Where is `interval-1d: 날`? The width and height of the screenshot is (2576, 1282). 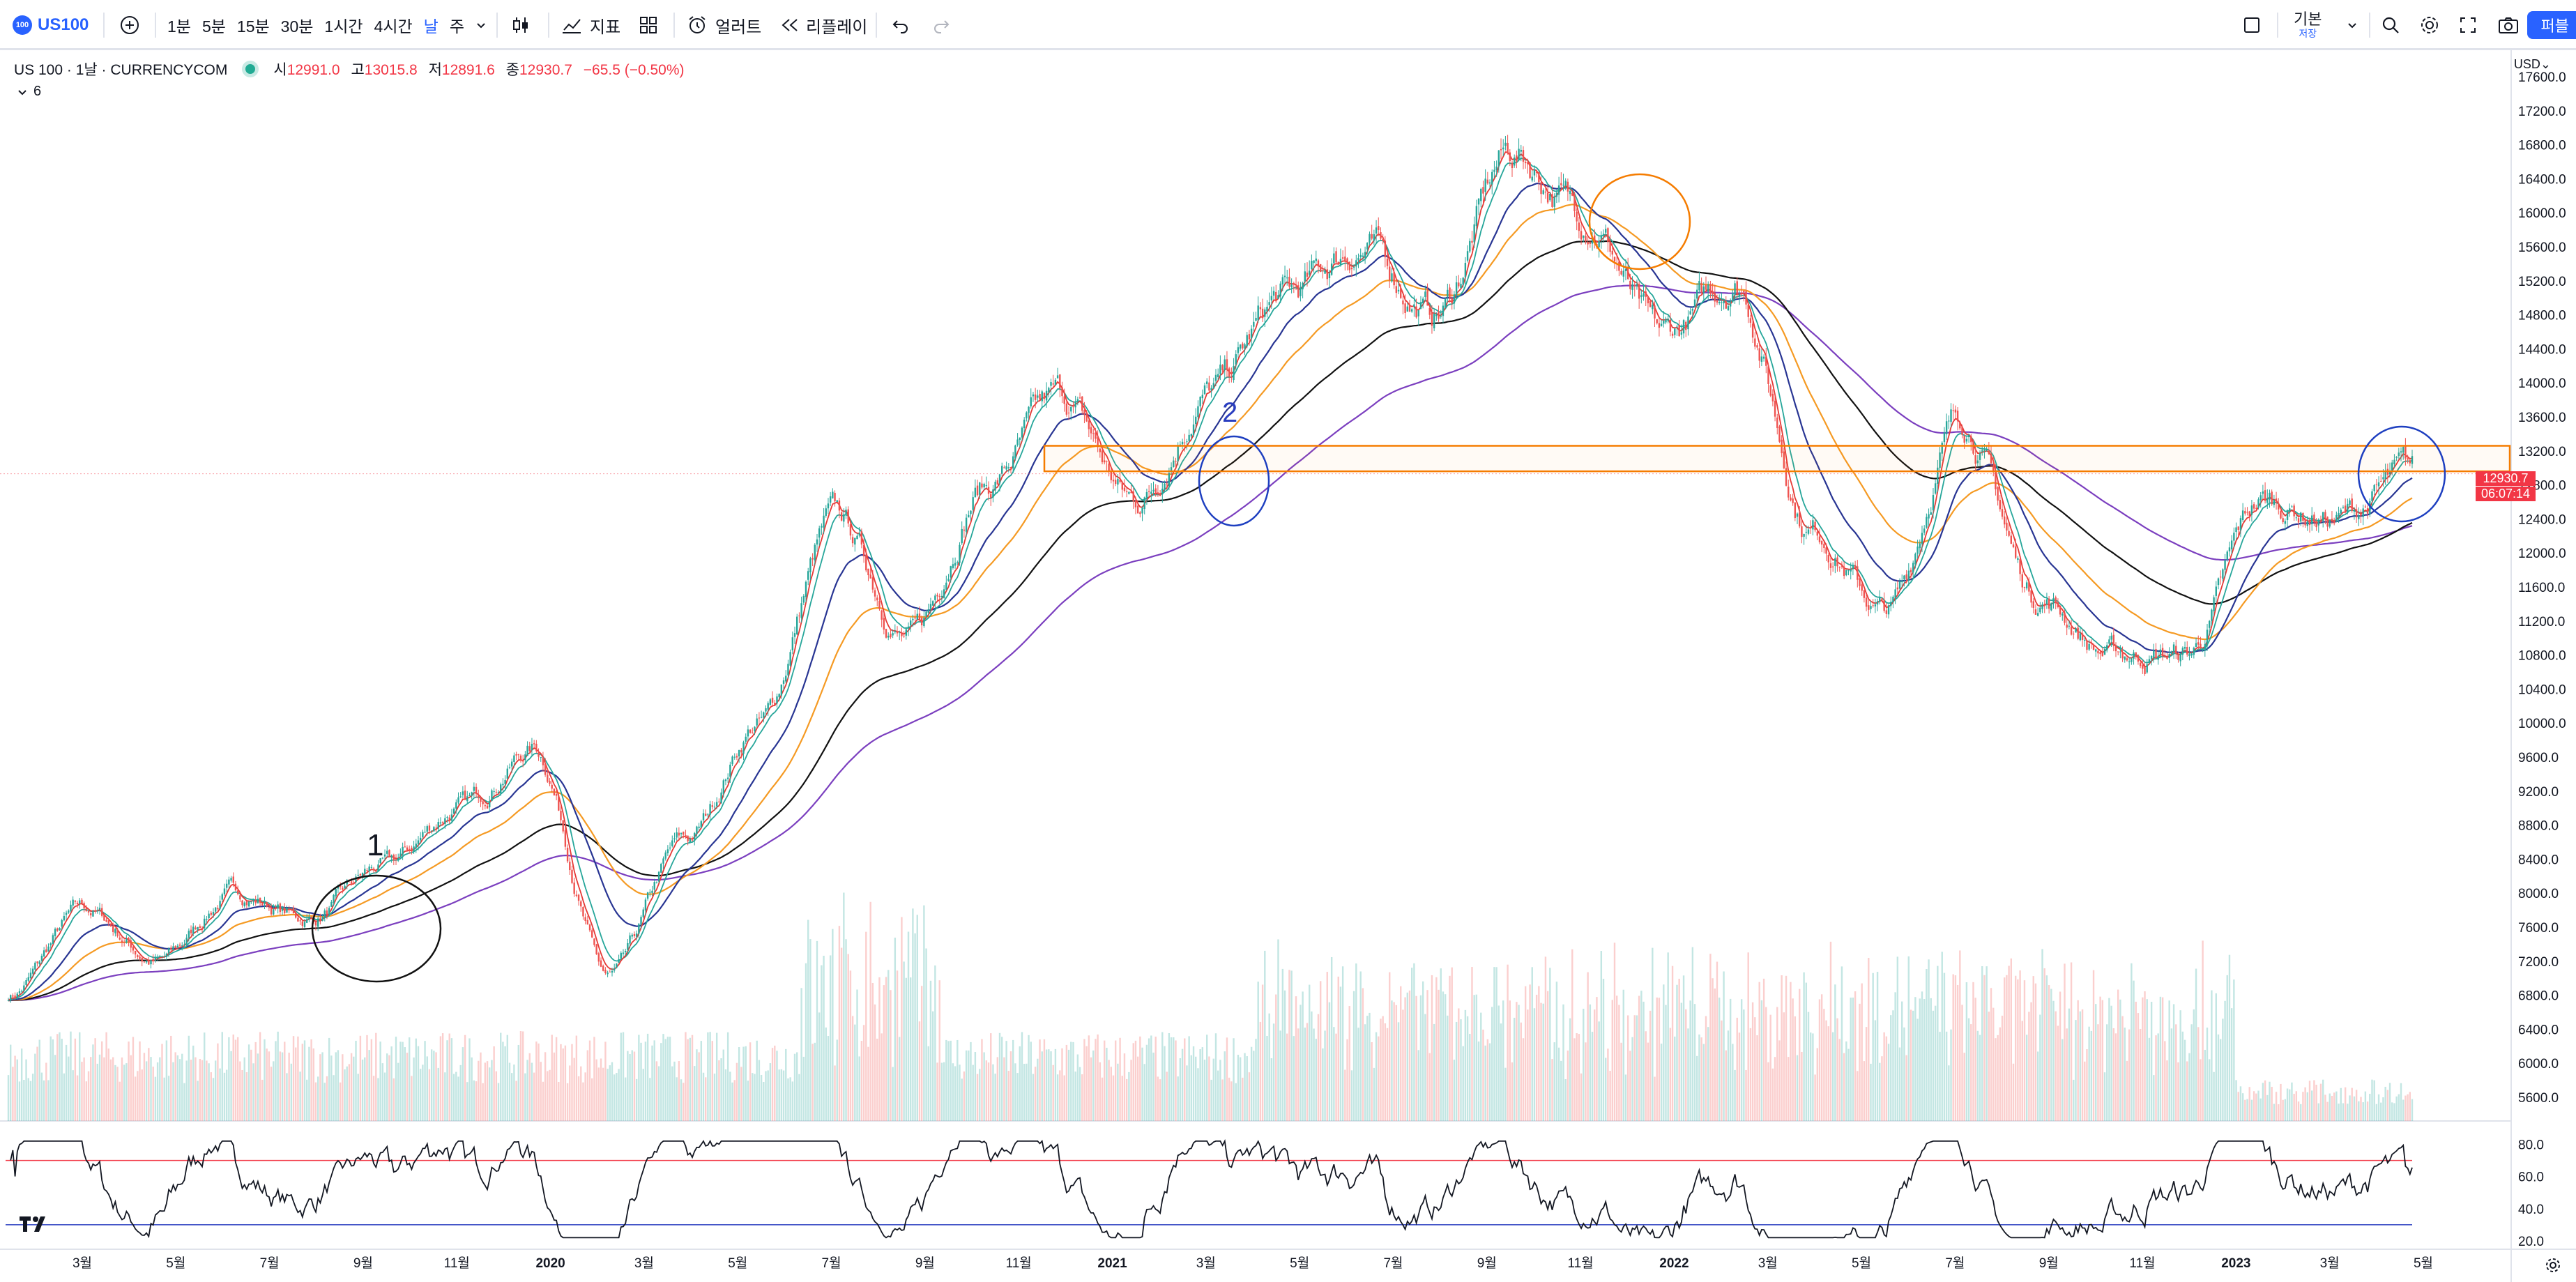 interval-1d: 날 is located at coordinates (431, 26).